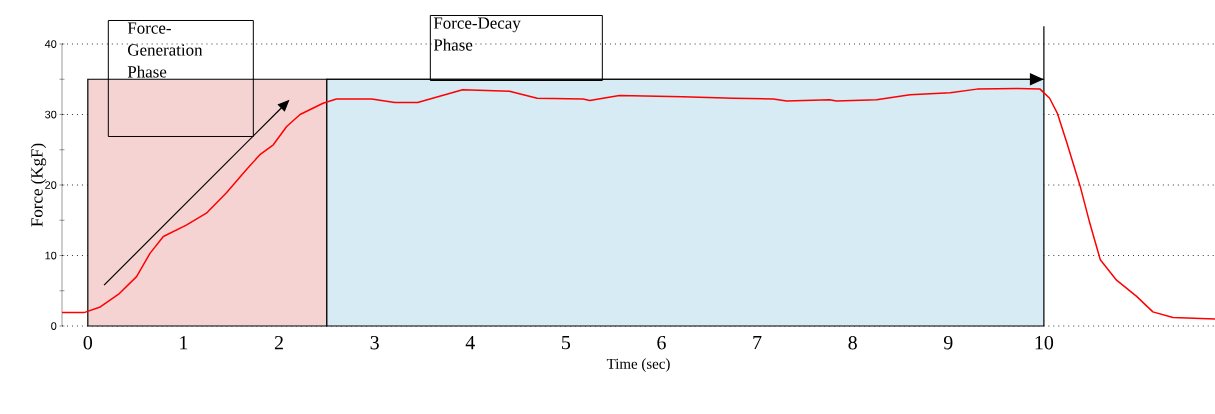 The width and height of the screenshot is (1215, 414). Describe the element at coordinates (165, 50) in the screenshot. I see `band-label: Force-Generation Phase` at that location.